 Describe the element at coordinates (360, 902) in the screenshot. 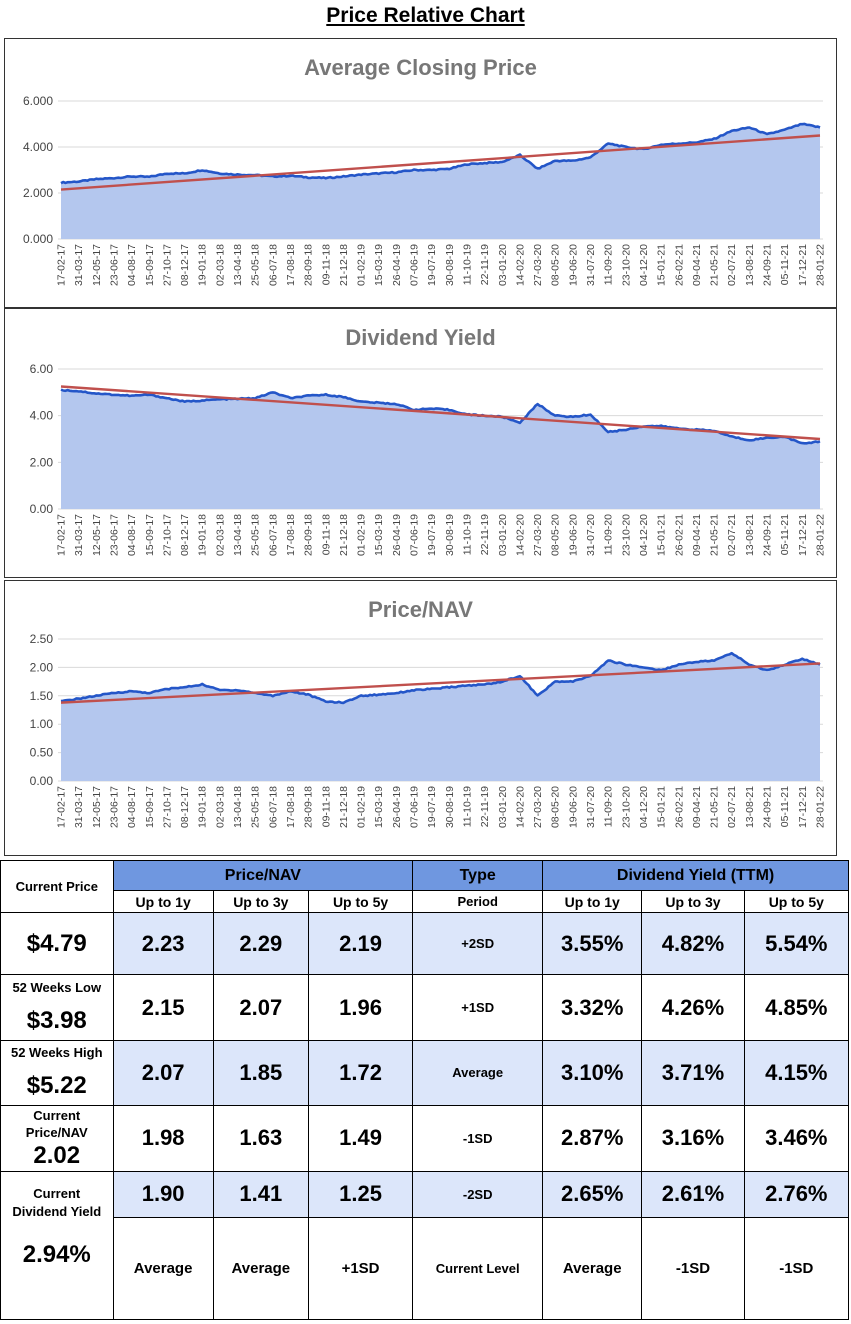

I see `pnav-period-5y: Up to 5y` at that location.